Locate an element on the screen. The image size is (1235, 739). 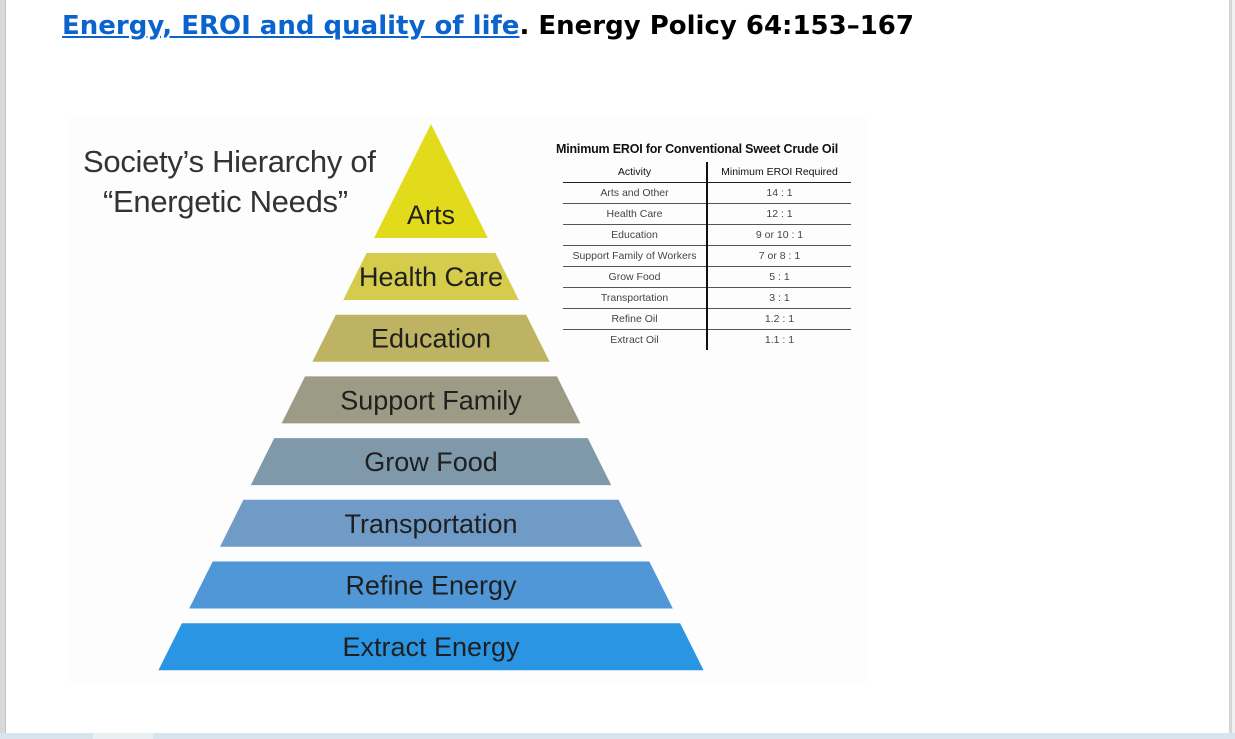
pyramid-label: Transportation is located at coordinates (430, 524).